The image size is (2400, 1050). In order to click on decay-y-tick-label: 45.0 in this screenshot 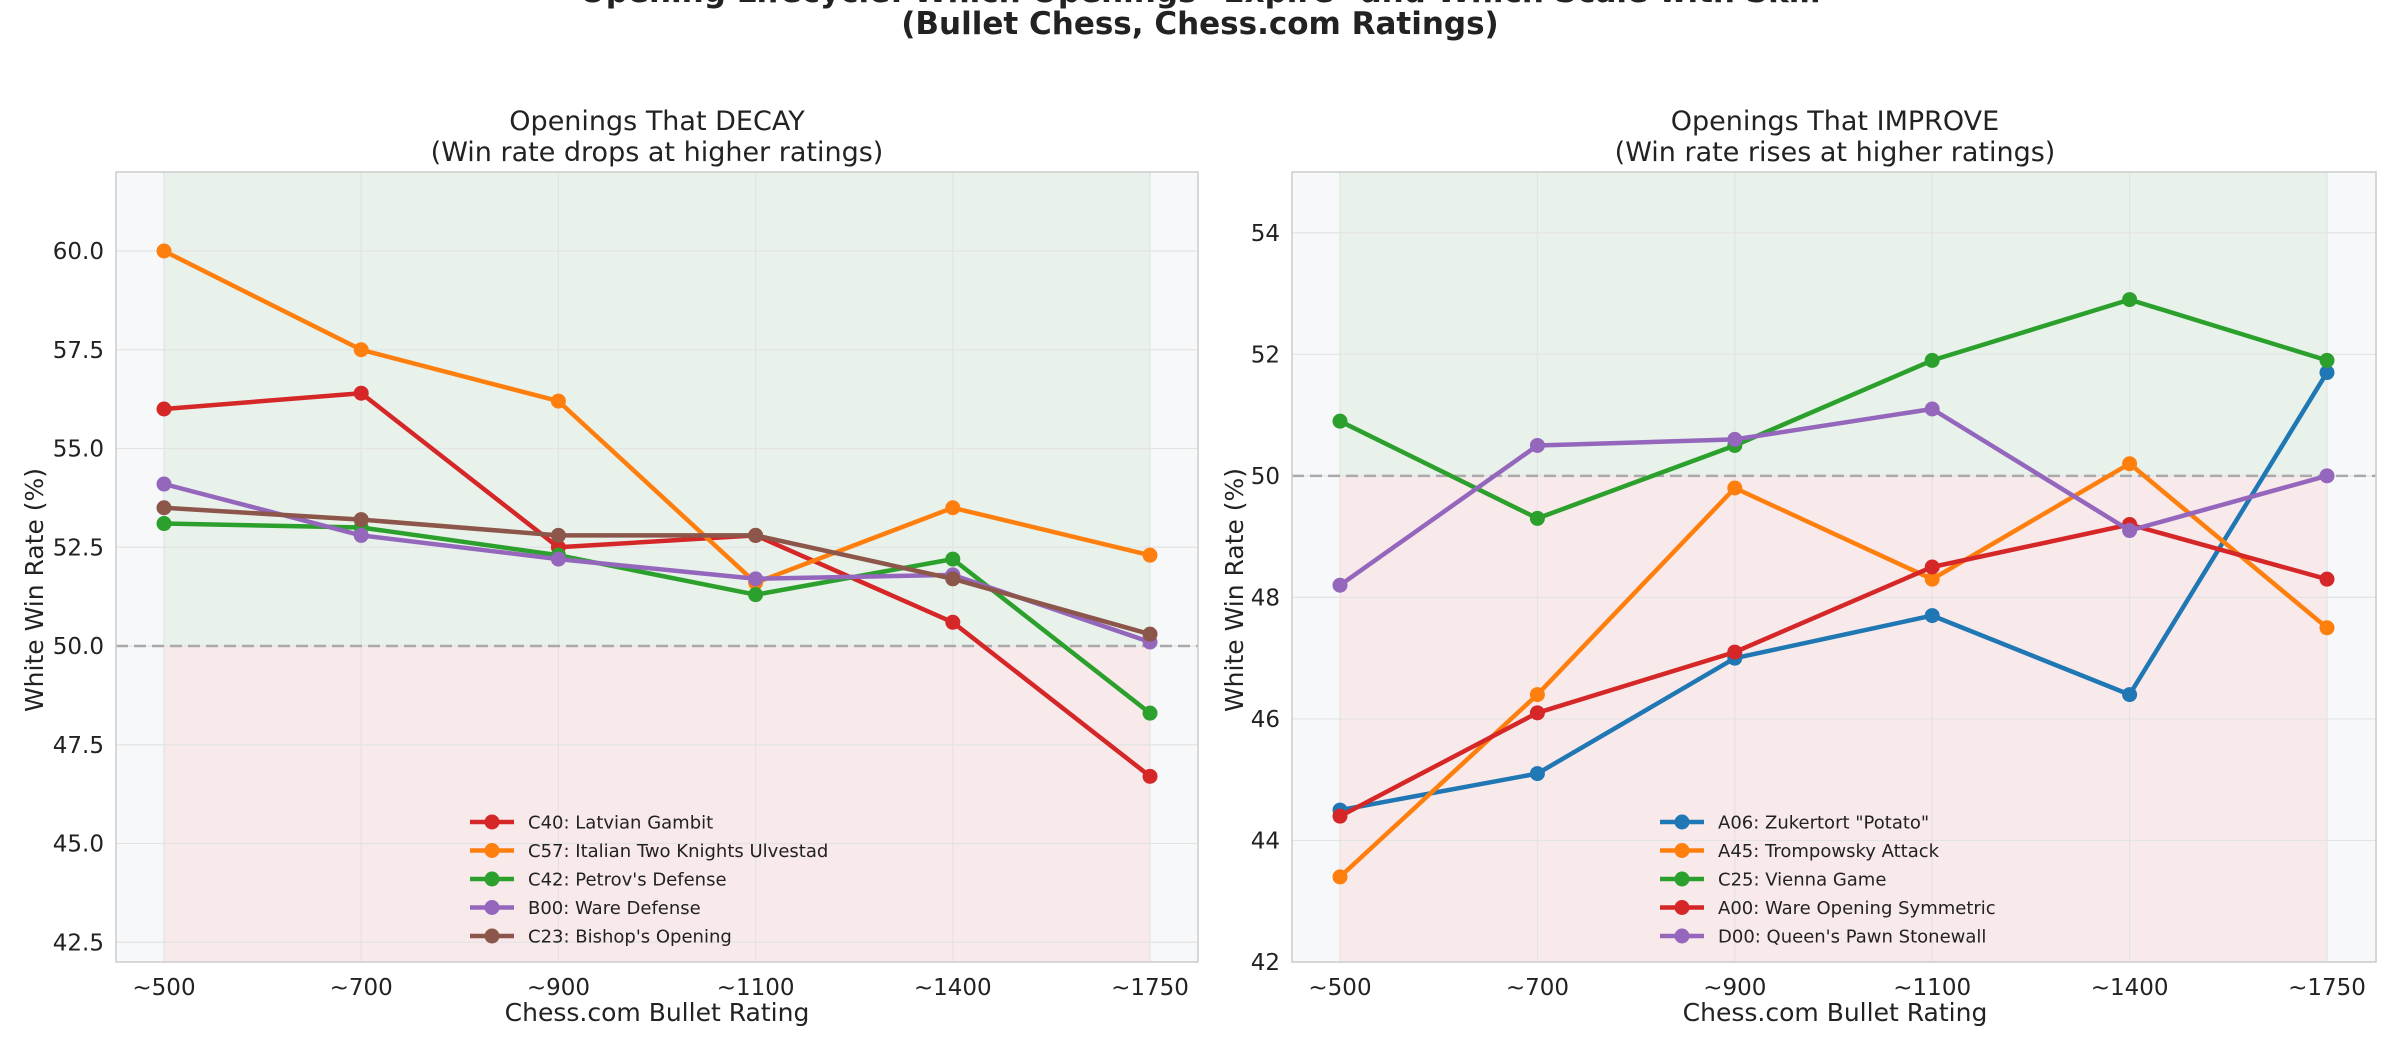, I will do `click(78, 845)`.